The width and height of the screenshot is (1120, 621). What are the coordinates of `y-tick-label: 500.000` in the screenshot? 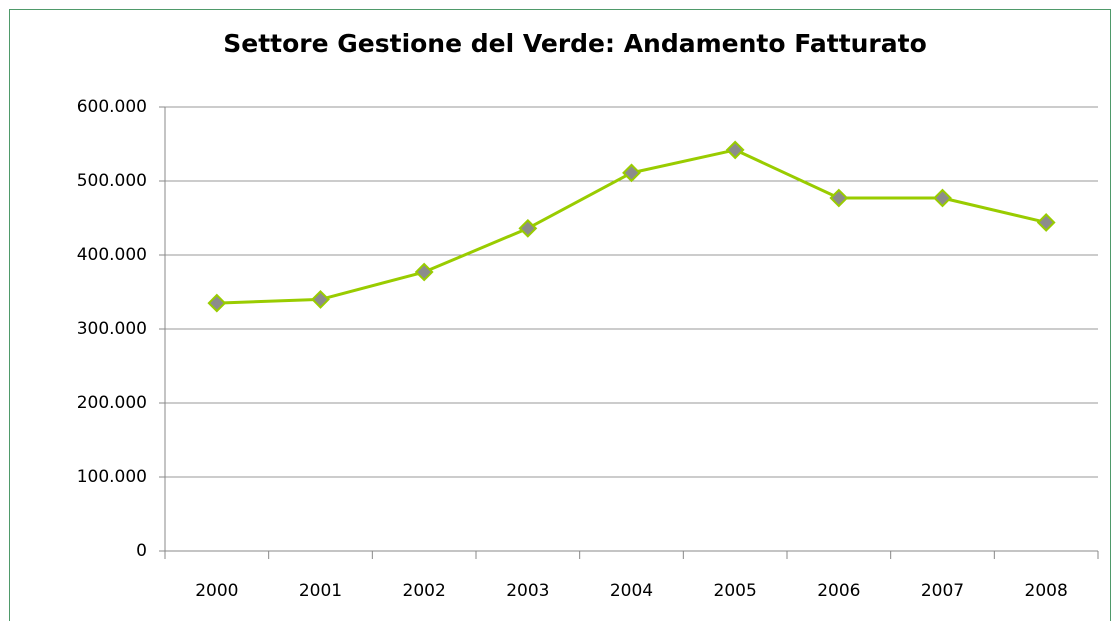 It's located at (112, 181).